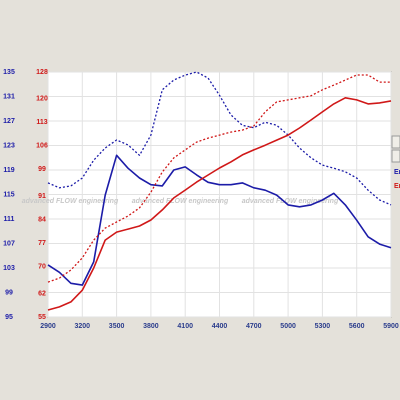 This screenshot has height=400, width=400. I want to click on y2-tick-label: 113, so click(41, 122).